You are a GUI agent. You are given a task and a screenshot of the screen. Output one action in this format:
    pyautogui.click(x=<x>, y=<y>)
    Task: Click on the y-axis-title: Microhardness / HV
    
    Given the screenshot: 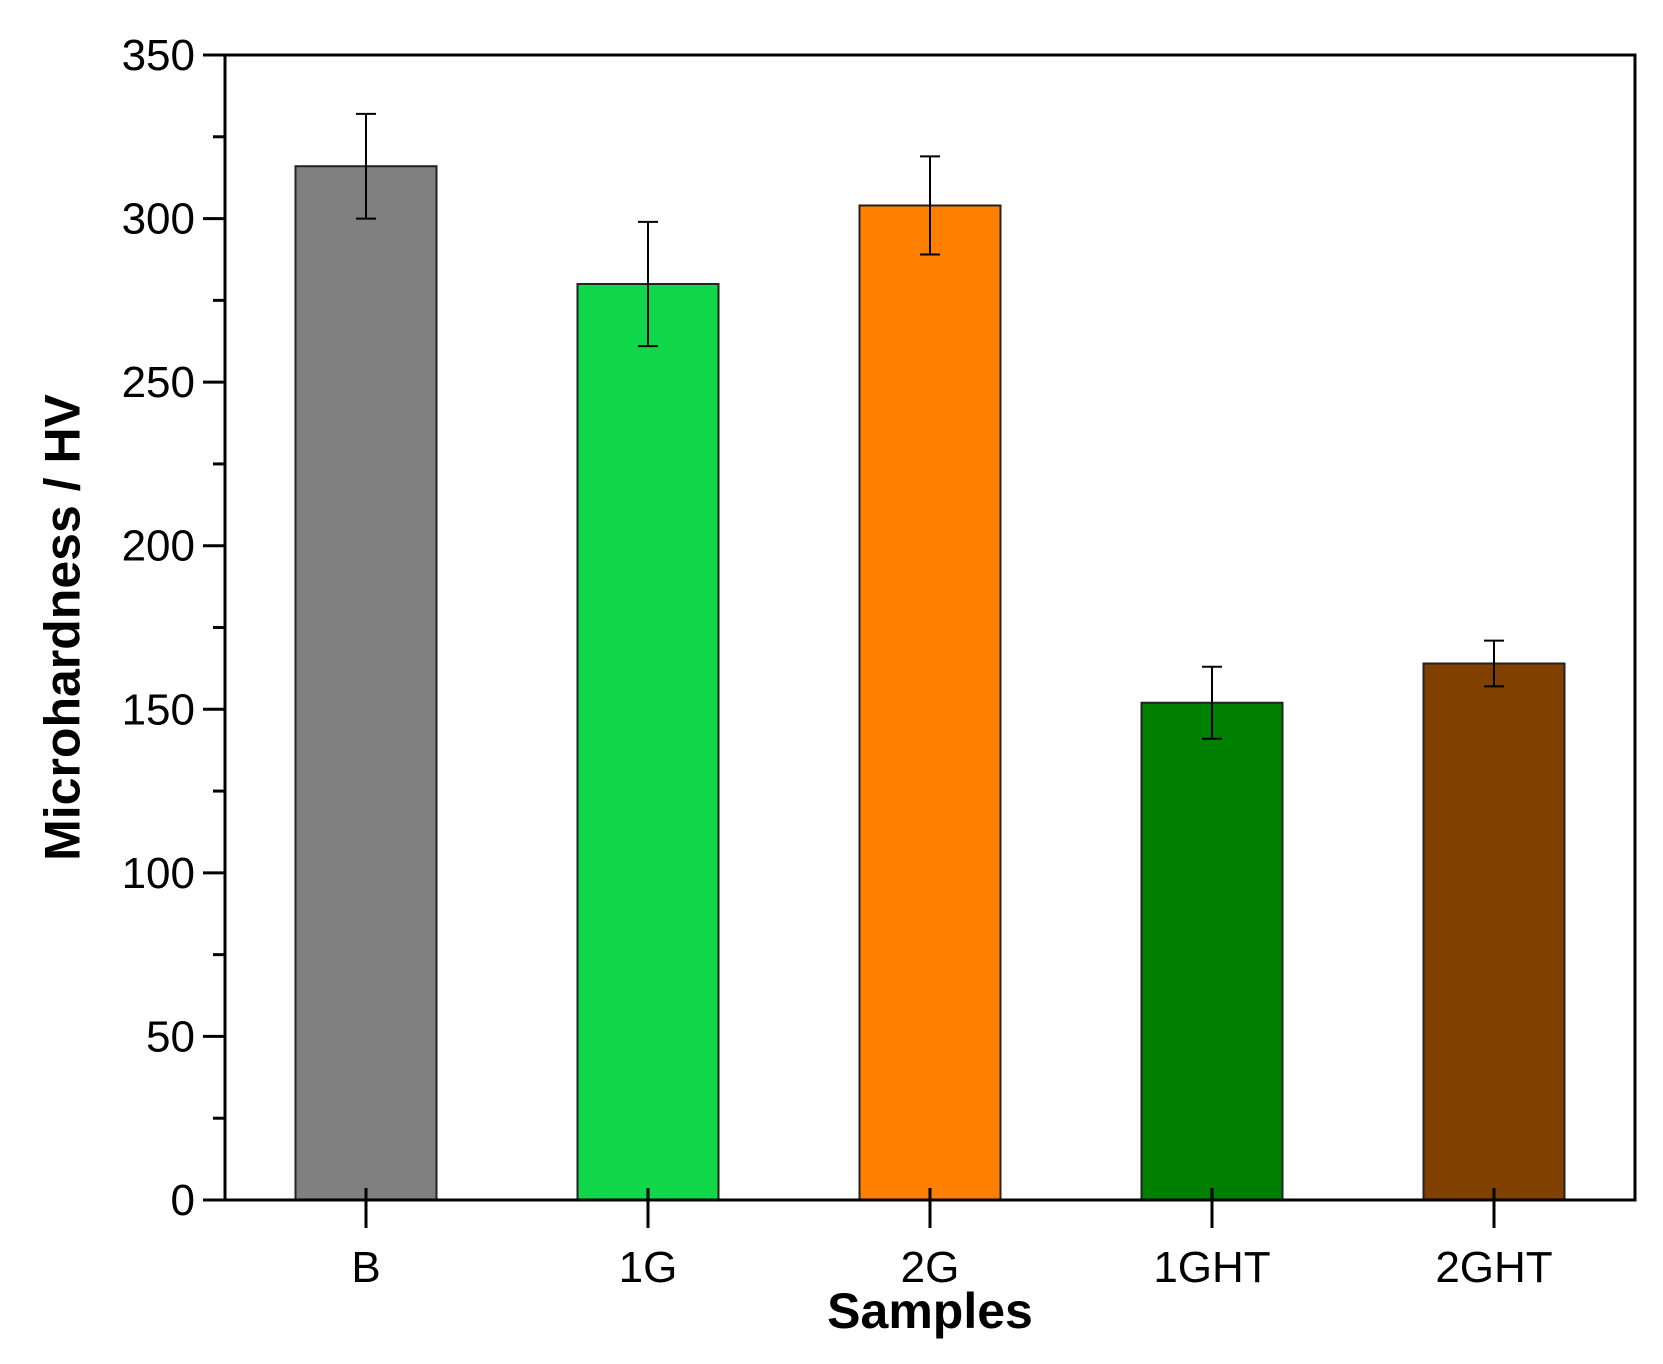 What is the action you would take?
    pyautogui.click(x=63, y=626)
    